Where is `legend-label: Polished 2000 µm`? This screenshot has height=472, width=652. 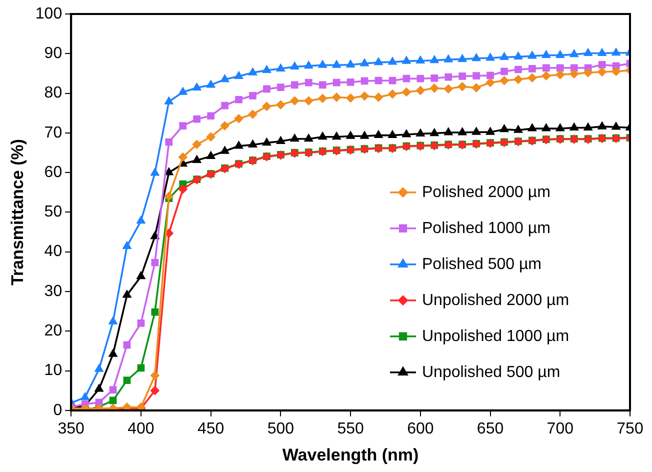
legend-label: Polished 2000 µm is located at coordinates (486, 192).